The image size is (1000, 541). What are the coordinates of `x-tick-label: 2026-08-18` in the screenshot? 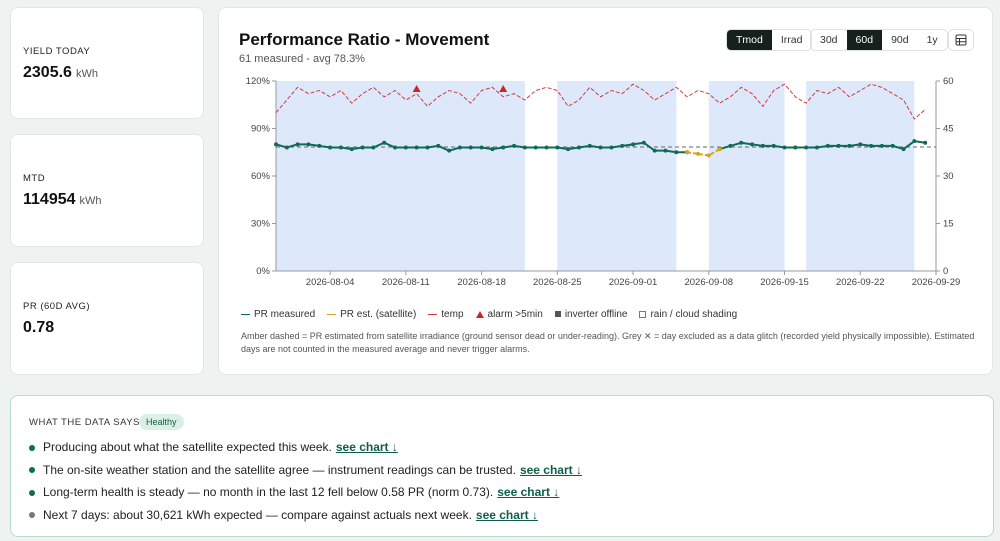 It's located at (481, 282).